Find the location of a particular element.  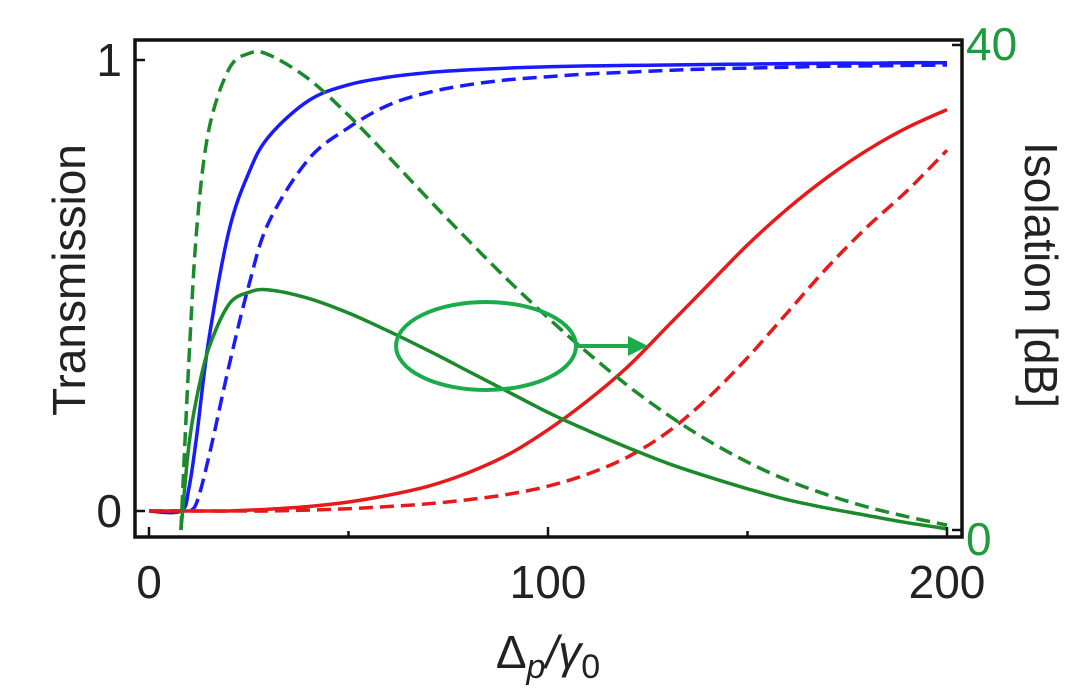

x-axis-title-sub-p: p is located at coordinates (536, 667).